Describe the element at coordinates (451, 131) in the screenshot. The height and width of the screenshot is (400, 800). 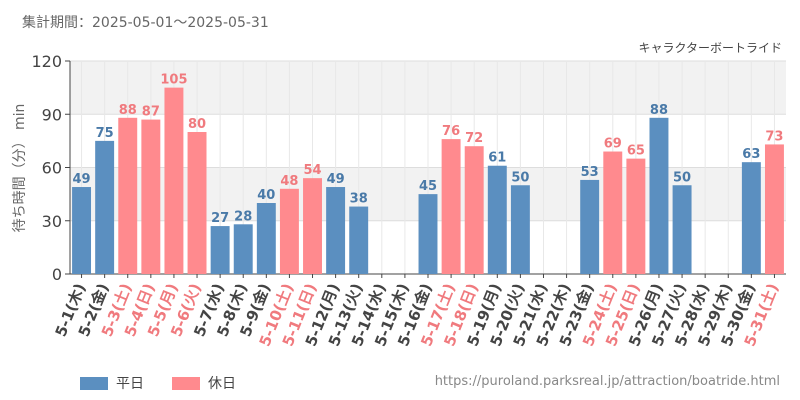
I see `data-label: 76` at that location.